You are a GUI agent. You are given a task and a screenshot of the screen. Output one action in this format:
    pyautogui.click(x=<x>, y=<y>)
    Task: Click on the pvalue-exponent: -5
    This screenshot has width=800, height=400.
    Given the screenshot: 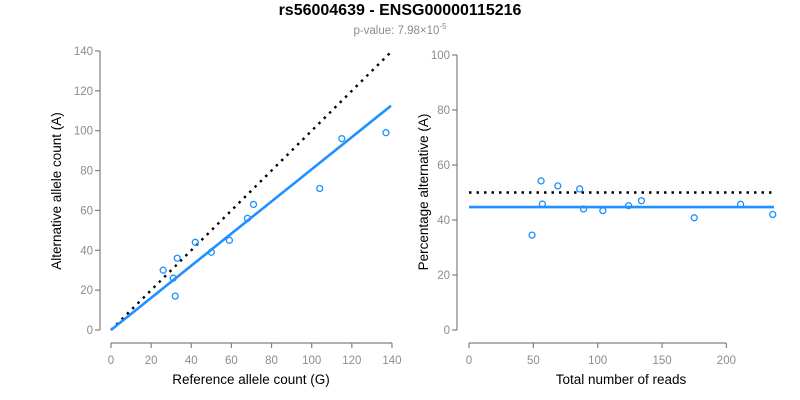 What is the action you would take?
    pyautogui.click(x=443, y=26)
    